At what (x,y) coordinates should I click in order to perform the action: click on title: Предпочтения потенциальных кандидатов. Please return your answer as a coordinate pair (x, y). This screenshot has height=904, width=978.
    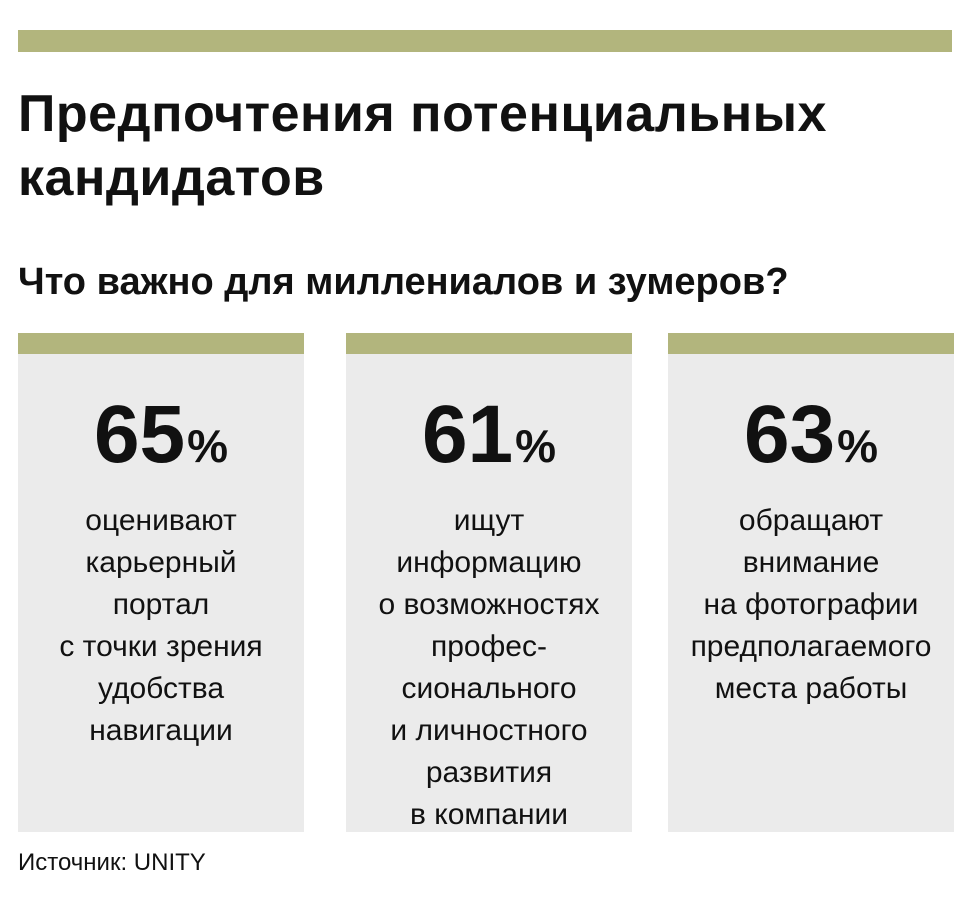
    Looking at the image, I should click on (488, 146).